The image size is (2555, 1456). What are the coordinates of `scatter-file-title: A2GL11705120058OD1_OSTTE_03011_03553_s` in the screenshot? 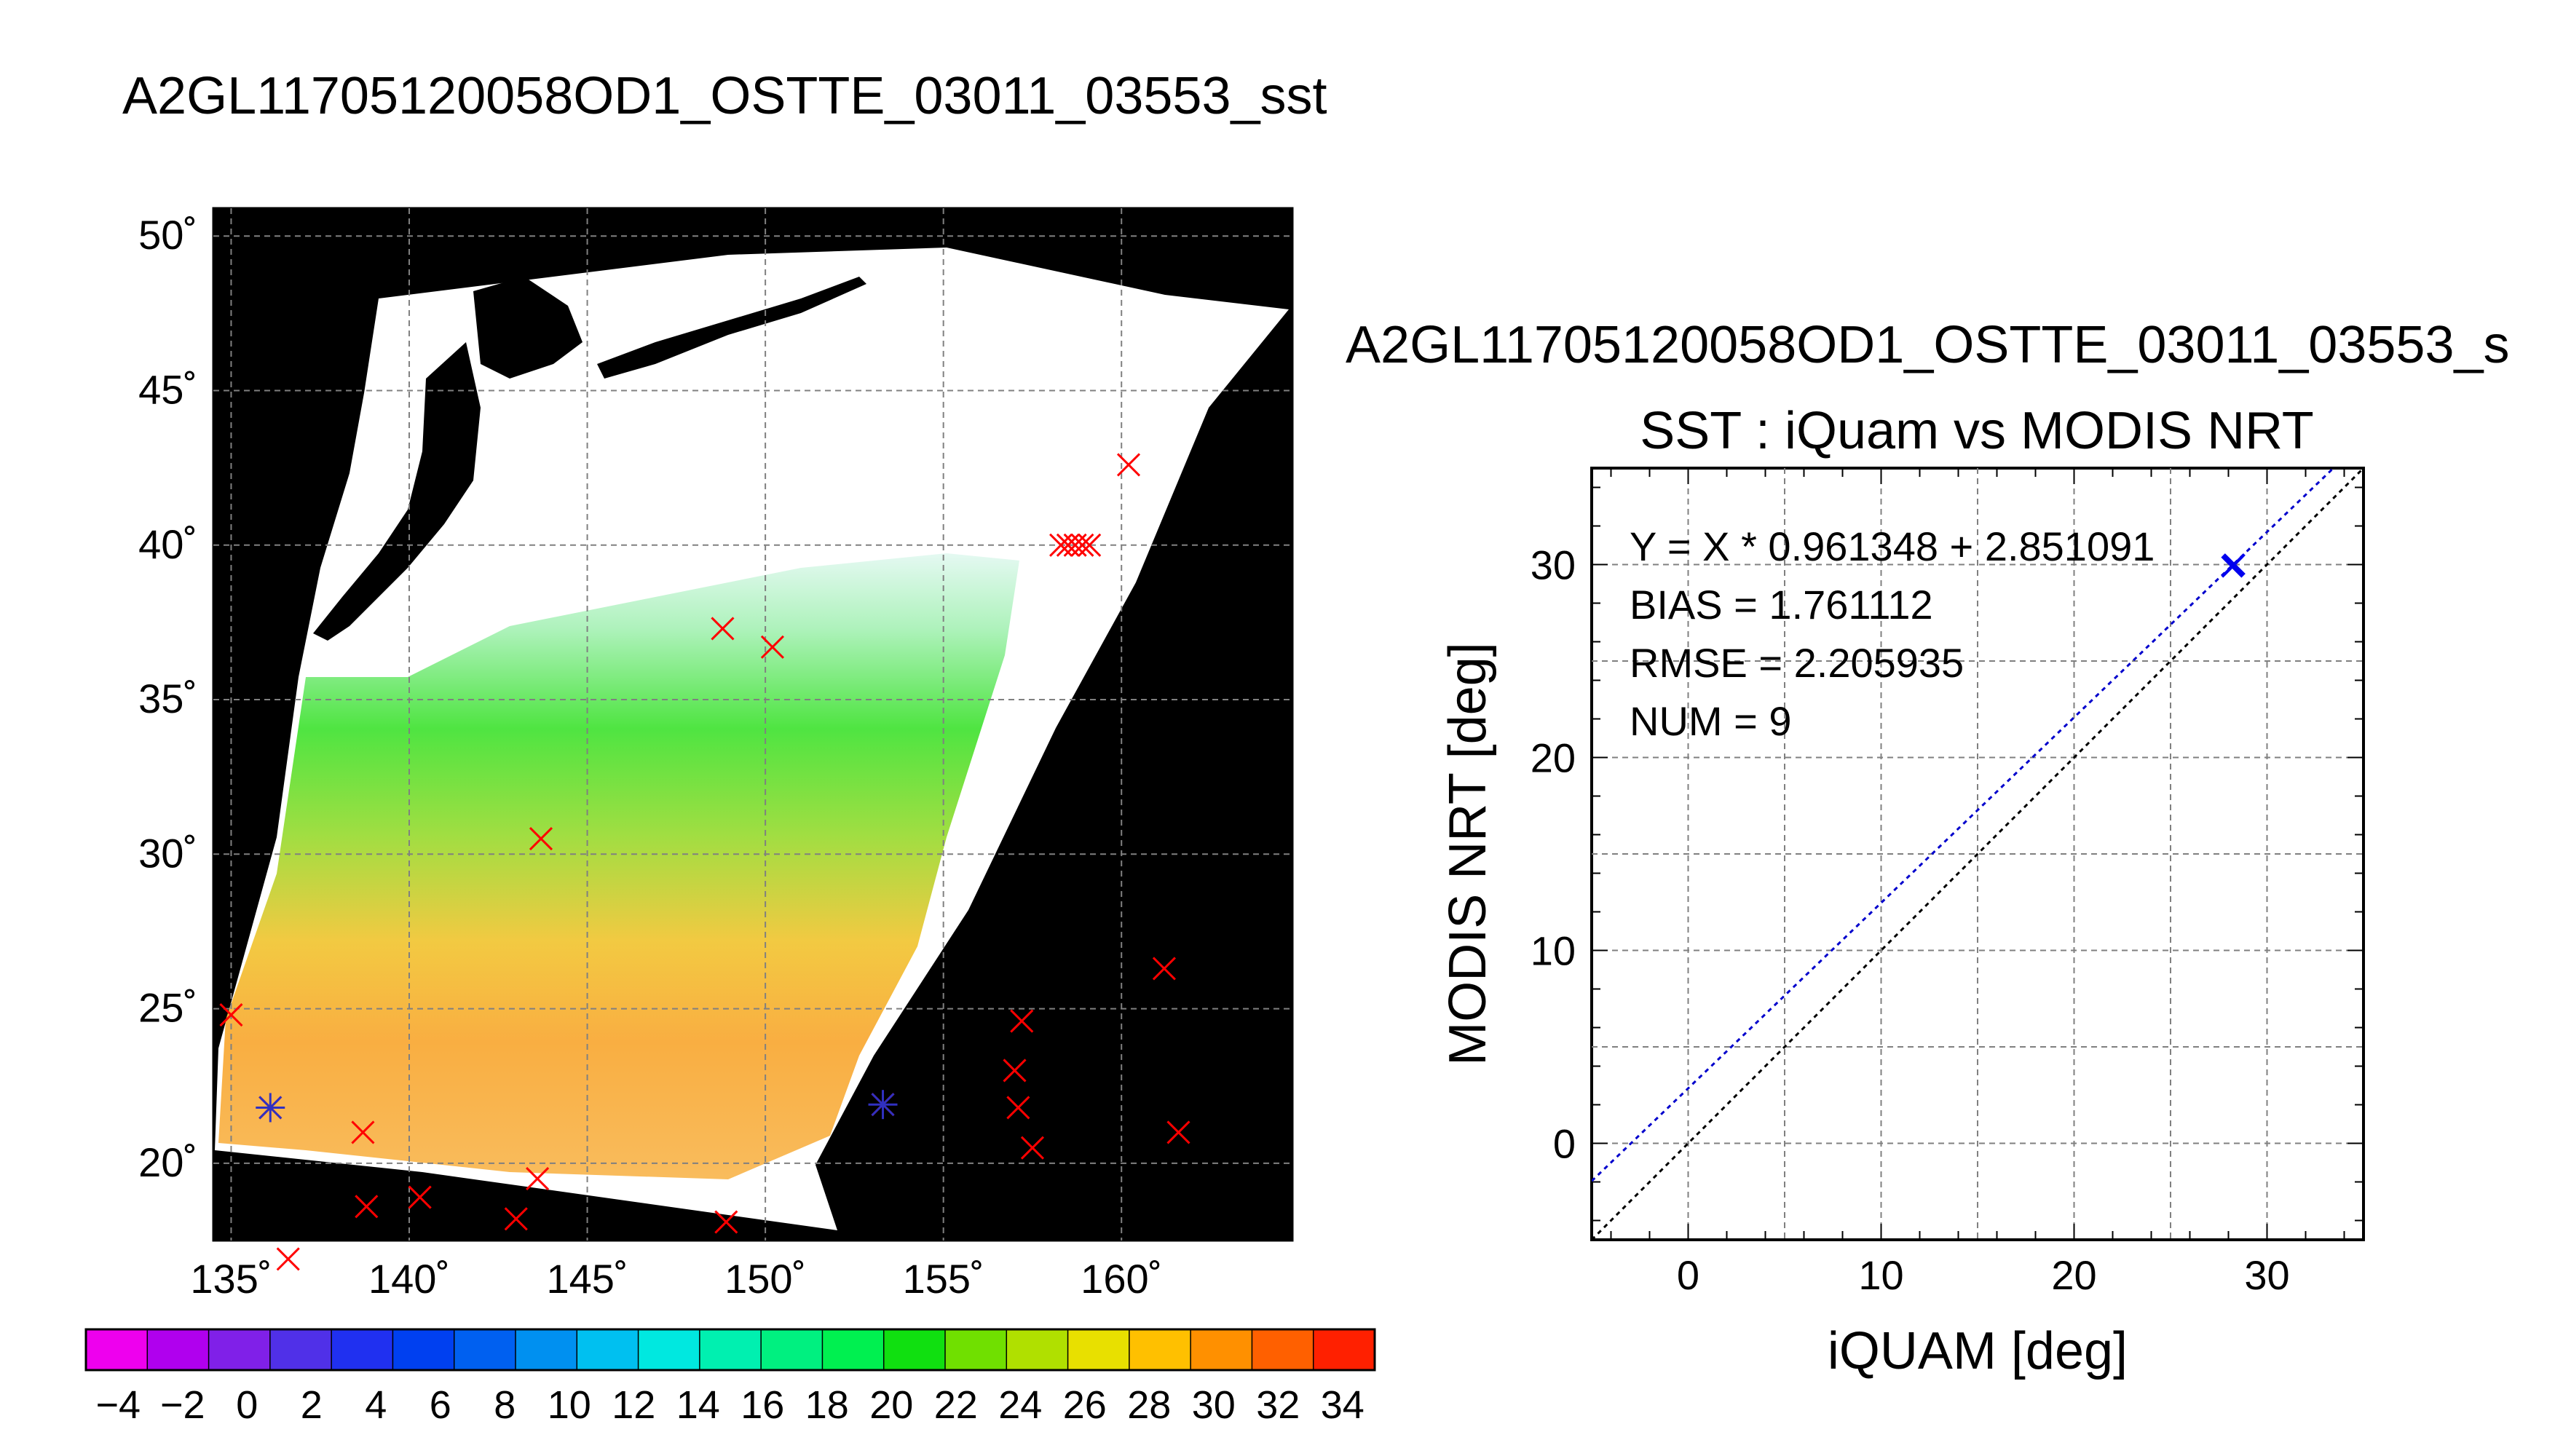 It's located at (1928, 345).